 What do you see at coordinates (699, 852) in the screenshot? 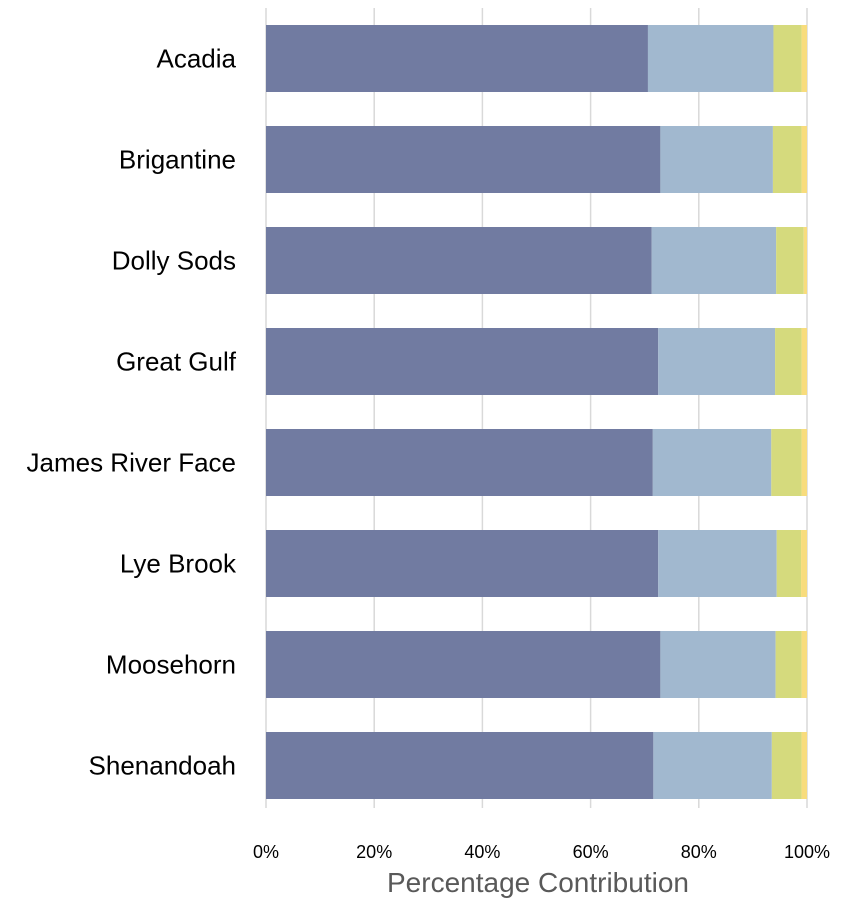
I see `x-tick-label: 80%` at bounding box center [699, 852].